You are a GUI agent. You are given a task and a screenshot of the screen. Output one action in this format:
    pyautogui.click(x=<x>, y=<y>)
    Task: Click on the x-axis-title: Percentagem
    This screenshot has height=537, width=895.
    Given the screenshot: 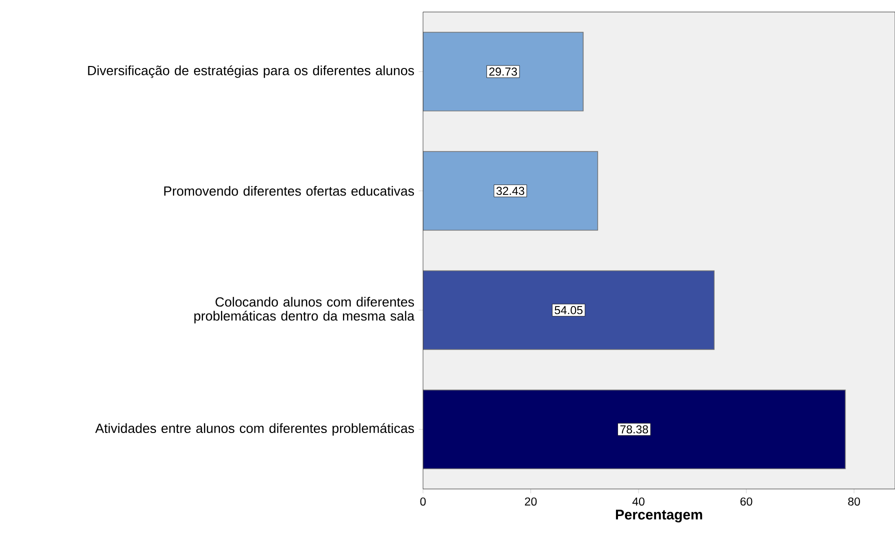 What is the action you would take?
    pyautogui.click(x=659, y=516)
    